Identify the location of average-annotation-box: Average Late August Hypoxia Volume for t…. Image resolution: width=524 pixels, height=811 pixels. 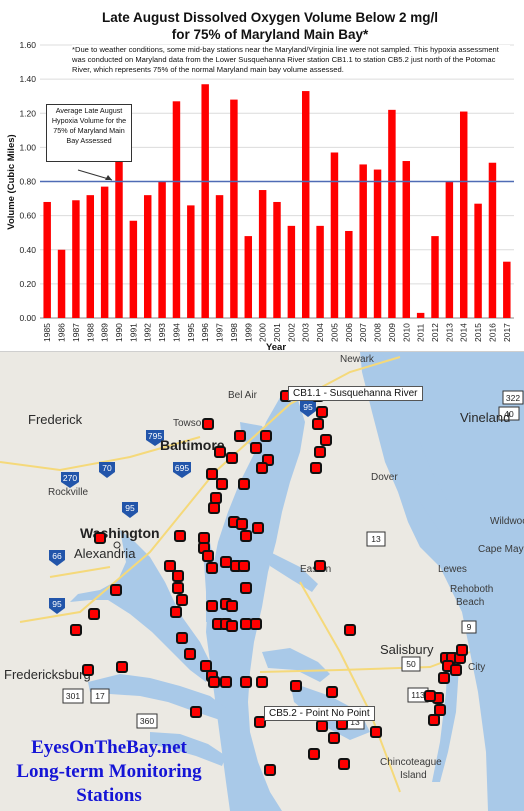
(89, 133).